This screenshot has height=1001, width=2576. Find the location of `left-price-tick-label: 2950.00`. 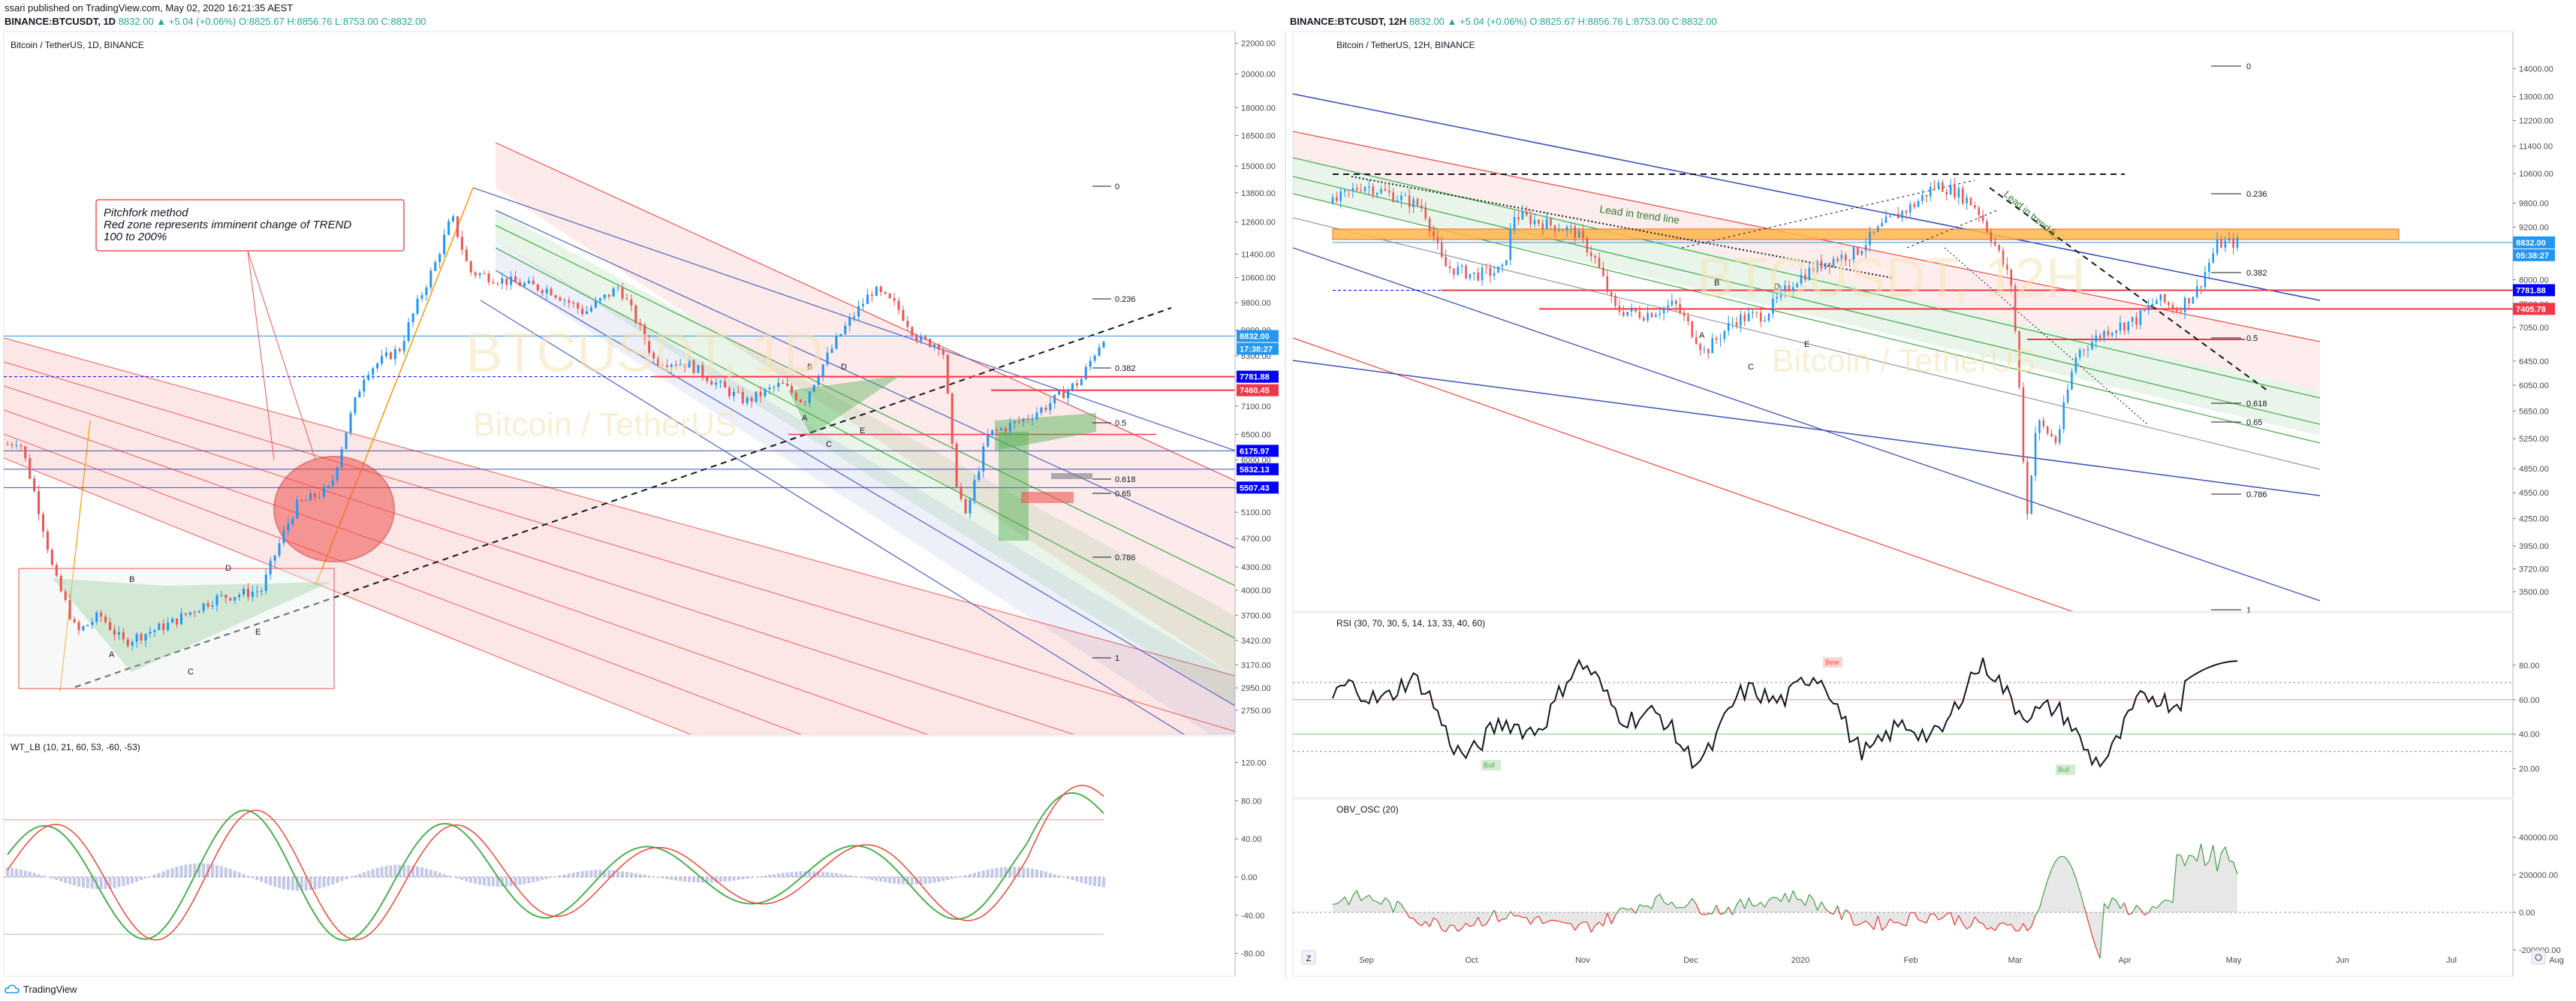

left-price-tick-label: 2950.00 is located at coordinates (1256, 689).